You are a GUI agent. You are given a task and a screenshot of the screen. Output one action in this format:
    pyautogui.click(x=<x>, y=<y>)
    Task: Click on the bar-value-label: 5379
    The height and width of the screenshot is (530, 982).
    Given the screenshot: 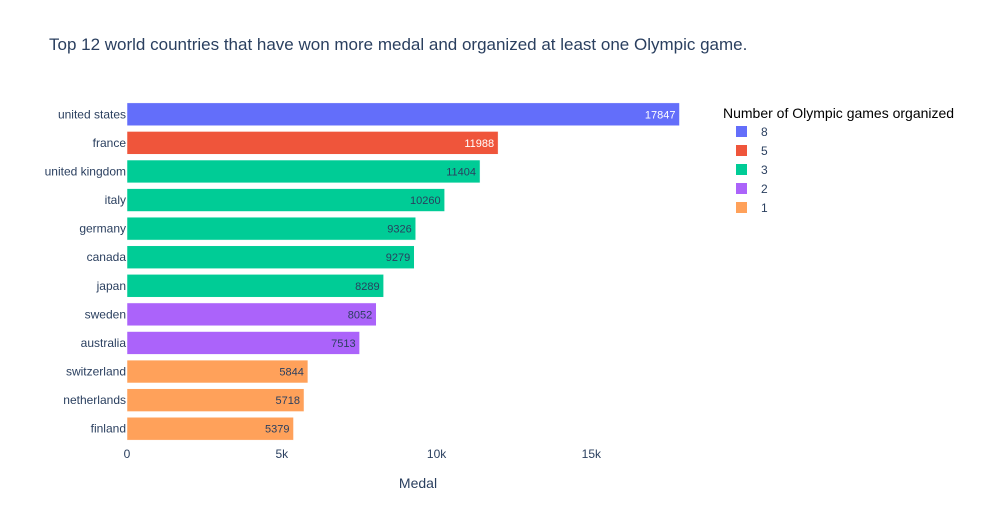 What is the action you would take?
    pyautogui.click(x=277, y=430)
    